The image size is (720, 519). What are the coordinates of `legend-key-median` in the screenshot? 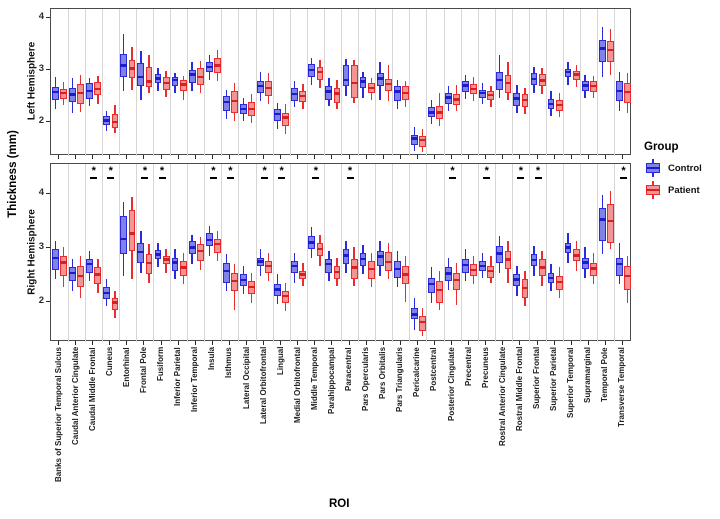 It's located at (653, 190).